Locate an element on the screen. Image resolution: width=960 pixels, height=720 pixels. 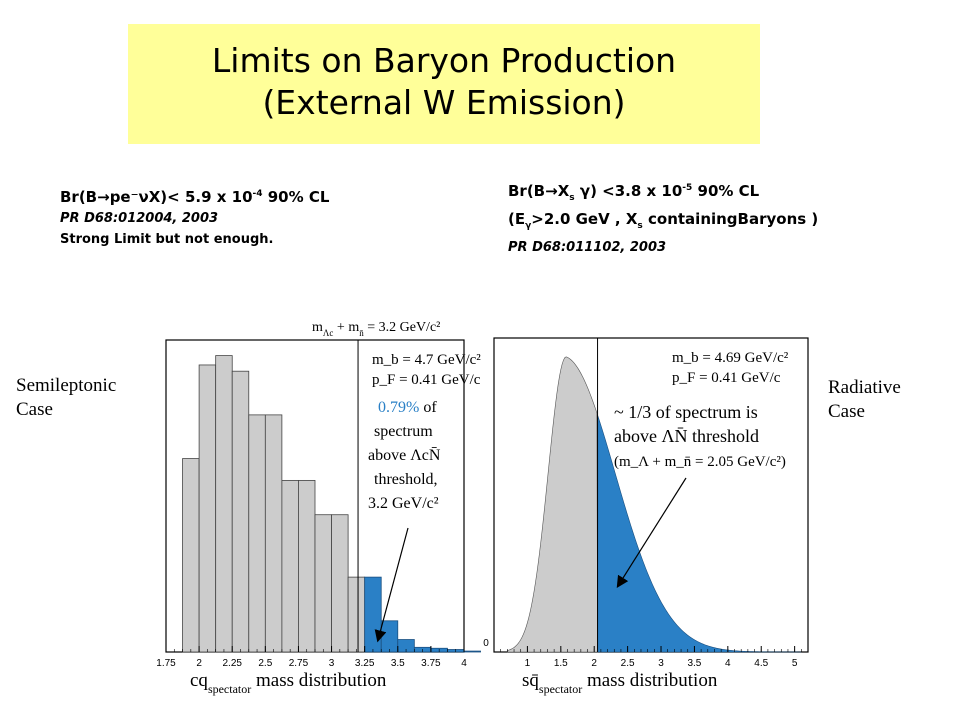
left-tick-label: 3.75 is located at coordinates (431, 663).